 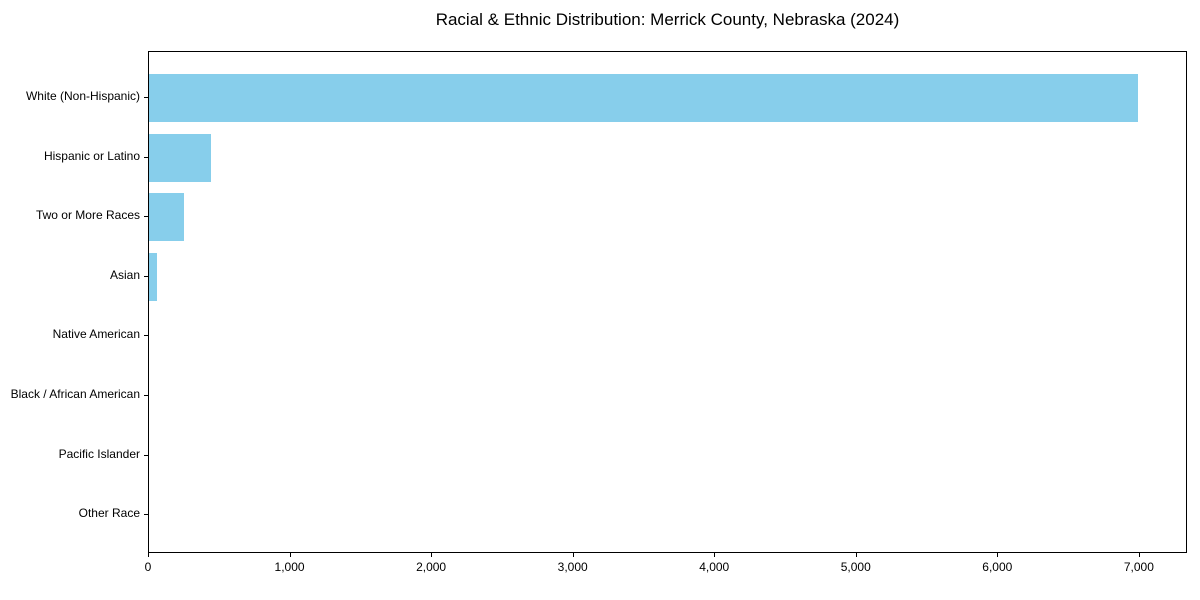 I want to click on category-label: Native American, so click(x=96, y=334).